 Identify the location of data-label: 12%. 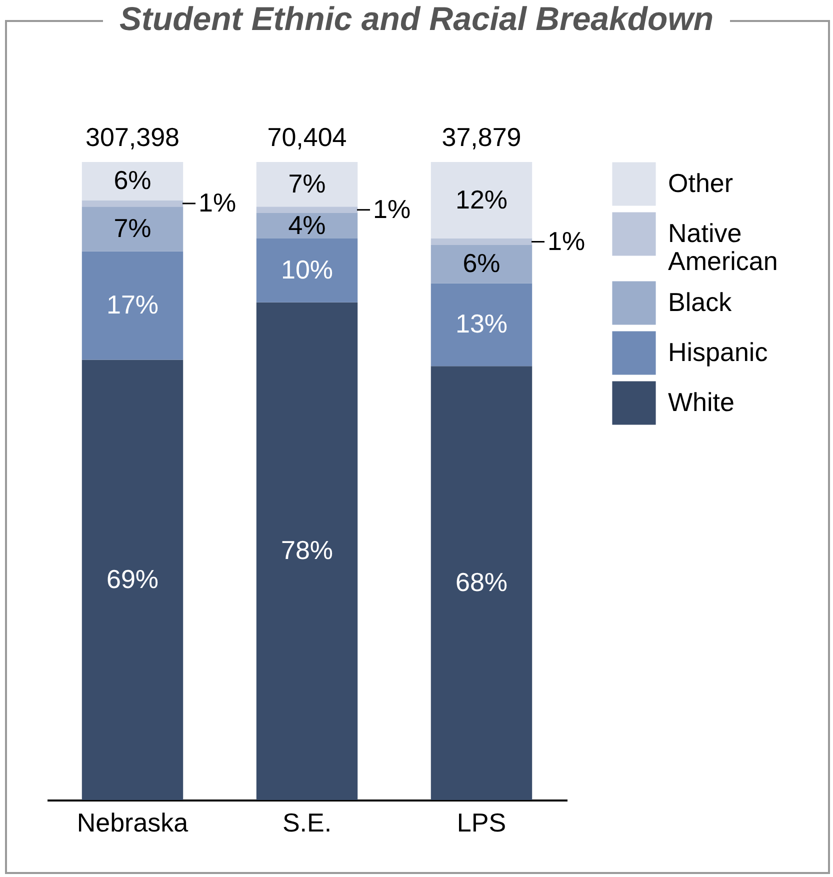
(481, 199).